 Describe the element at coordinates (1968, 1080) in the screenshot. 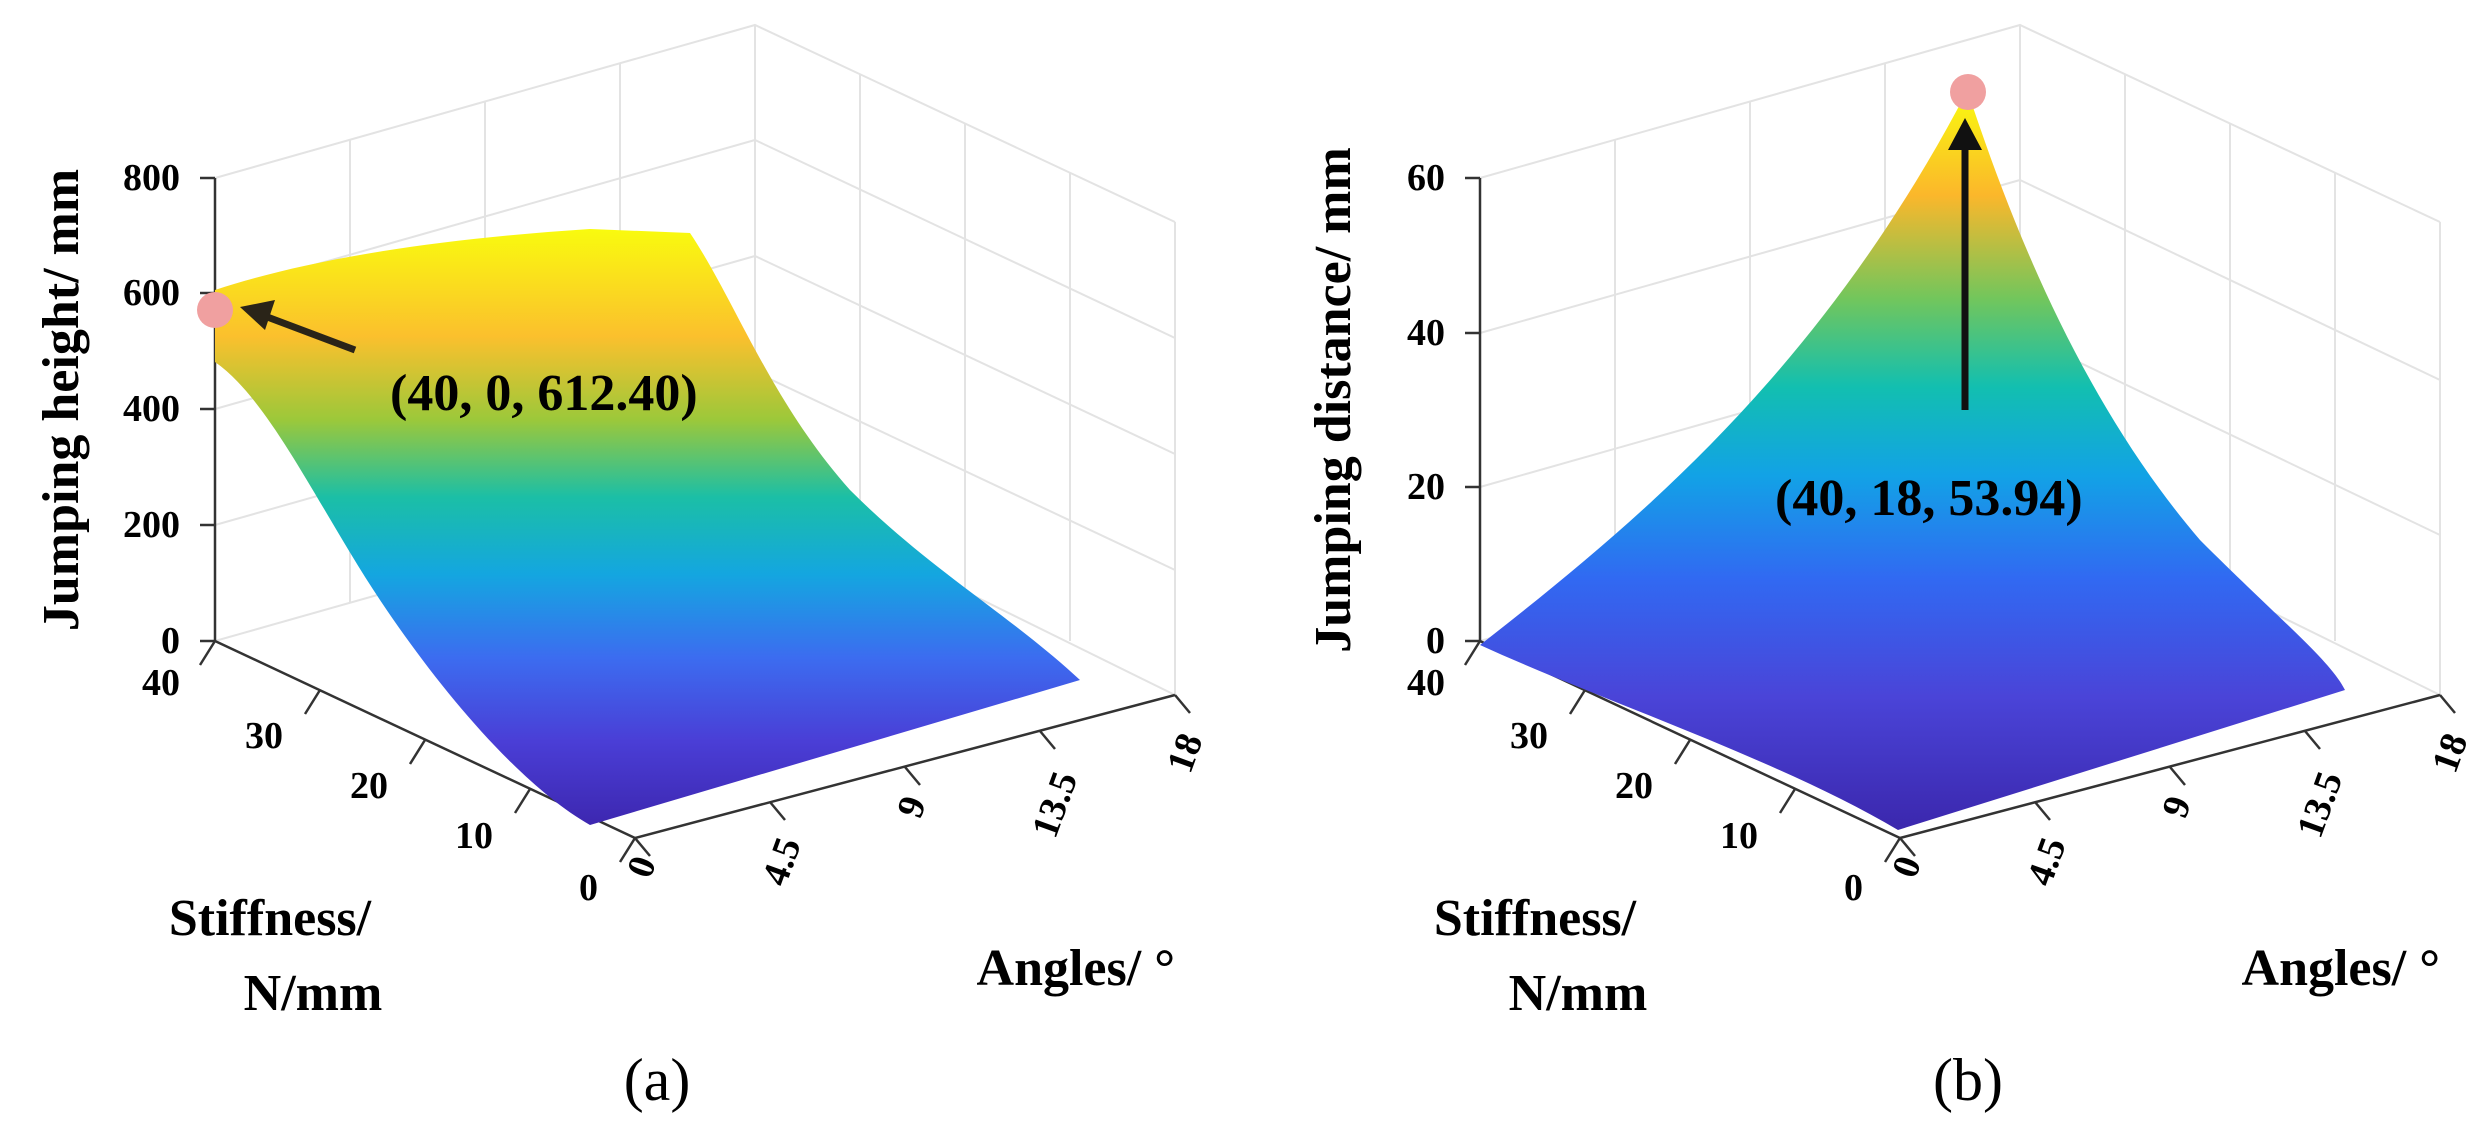

I see `panel-label-b: (b)` at that location.